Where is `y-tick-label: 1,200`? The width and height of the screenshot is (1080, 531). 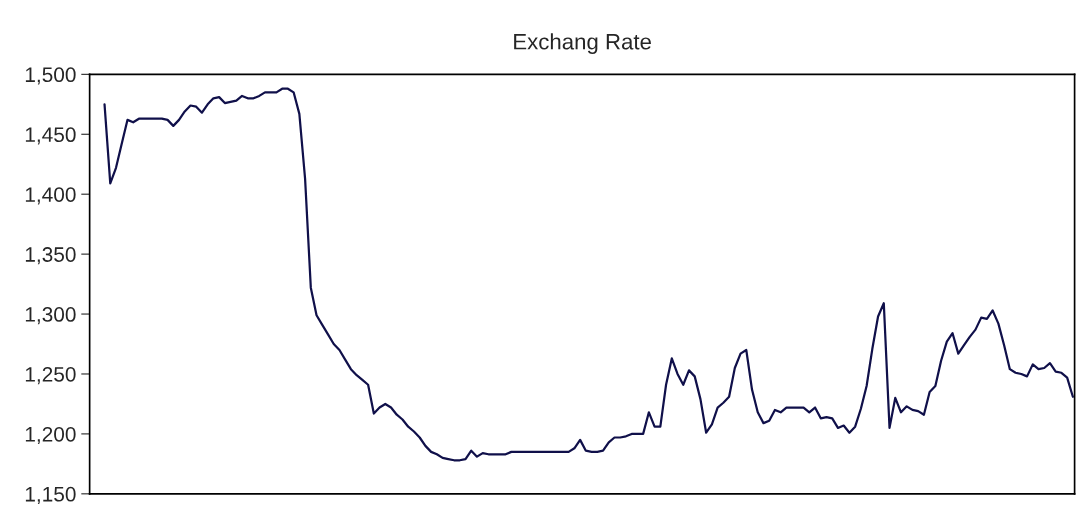 y-tick-label: 1,200 is located at coordinates (50, 435).